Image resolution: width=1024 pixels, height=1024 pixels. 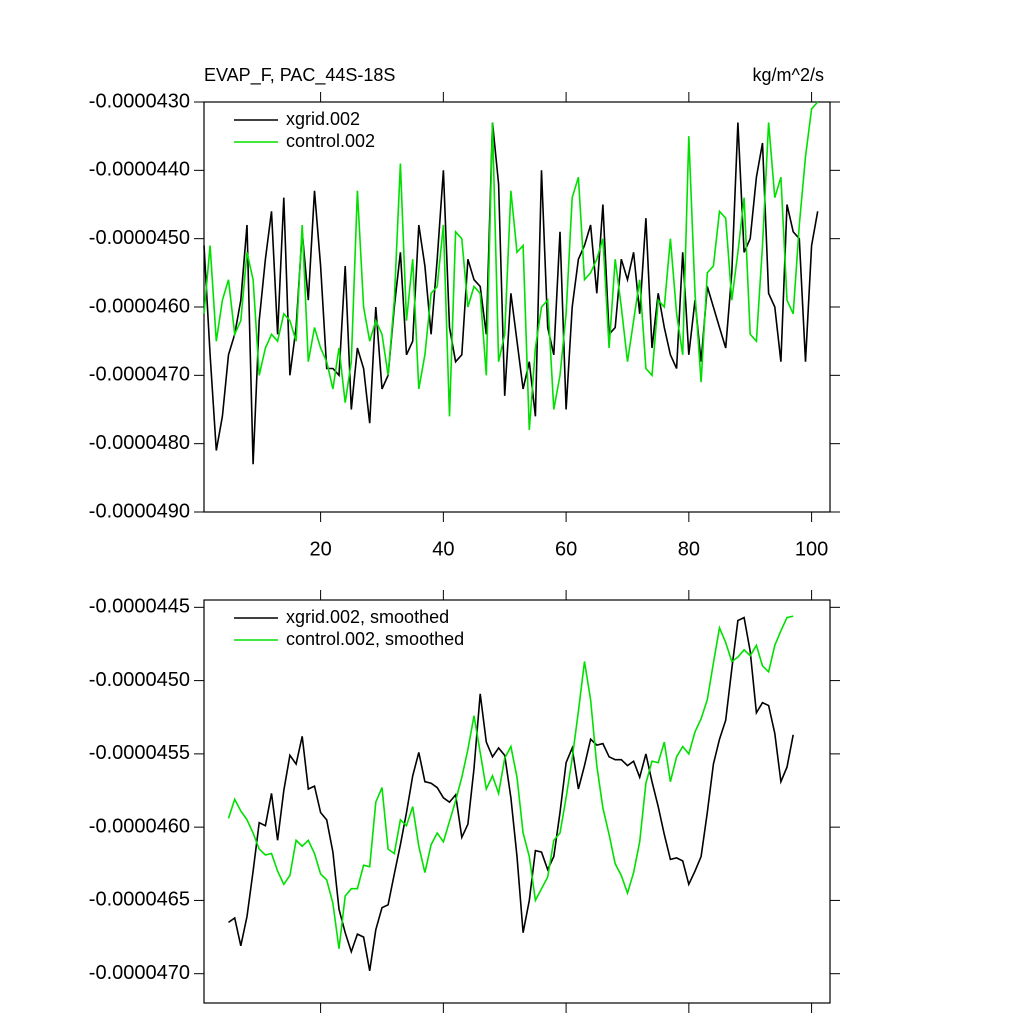 What do you see at coordinates (566, 549) in the screenshot?
I see `x-tick-label: 60` at bounding box center [566, 549].